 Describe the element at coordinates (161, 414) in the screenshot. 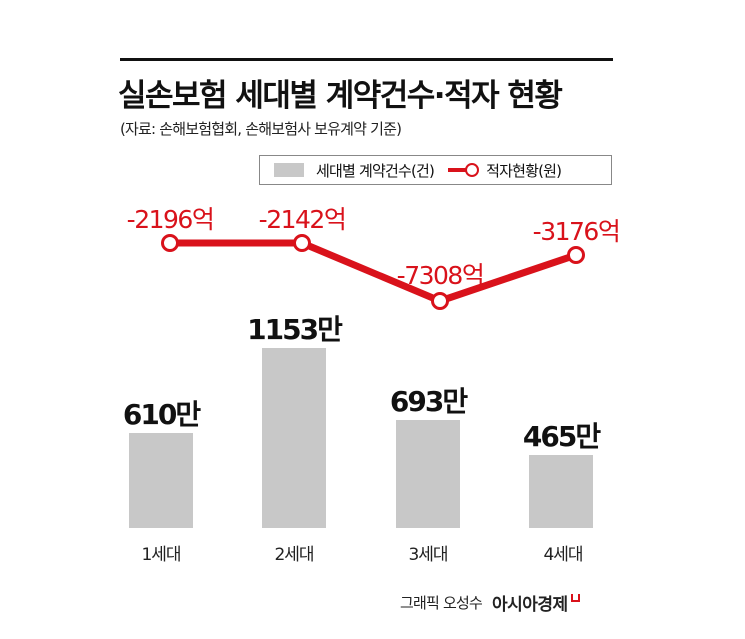

I see `bar-value-label: 610만` at that location.